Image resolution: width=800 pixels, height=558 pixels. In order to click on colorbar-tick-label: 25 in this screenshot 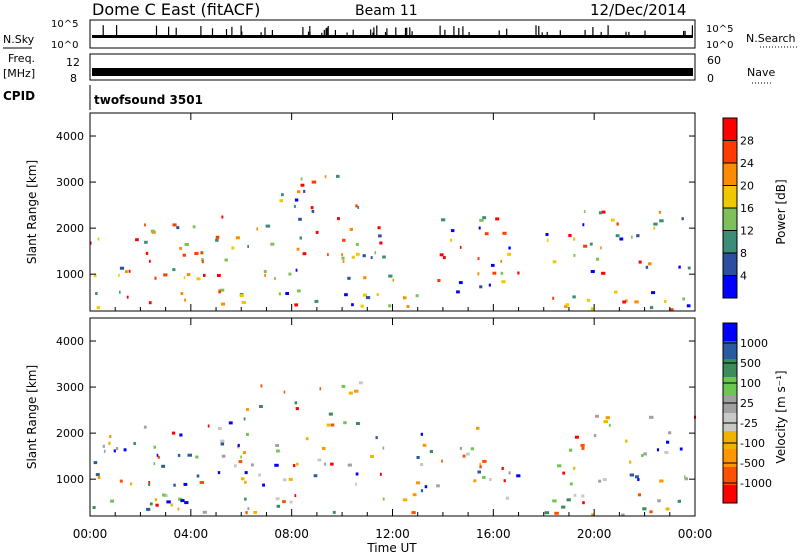, I will do `click(747, 403)`.